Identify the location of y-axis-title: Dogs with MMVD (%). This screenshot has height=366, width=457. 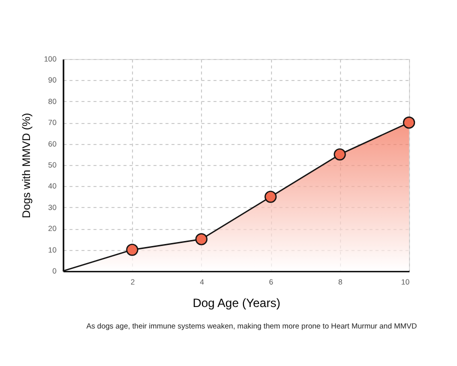
(26, 165).